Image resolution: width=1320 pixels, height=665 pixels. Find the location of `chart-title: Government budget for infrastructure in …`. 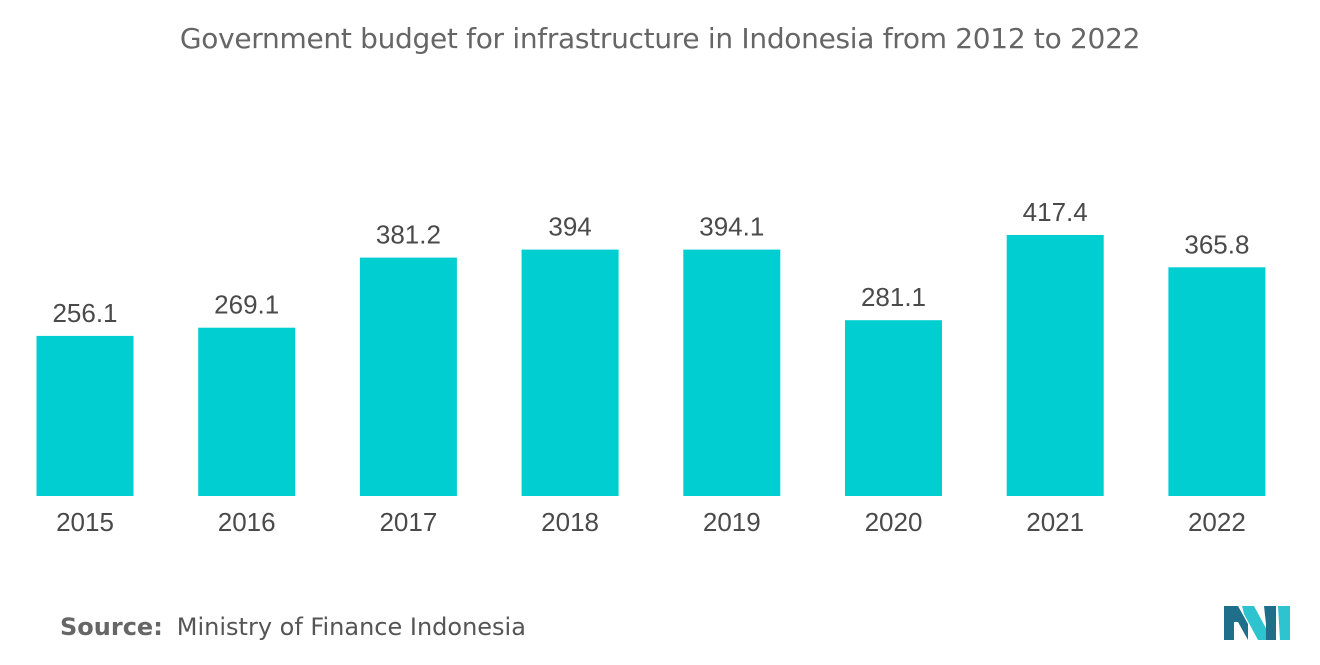

chart-title: Government budget for infrastructure in … is located at coordinates (660, 38).